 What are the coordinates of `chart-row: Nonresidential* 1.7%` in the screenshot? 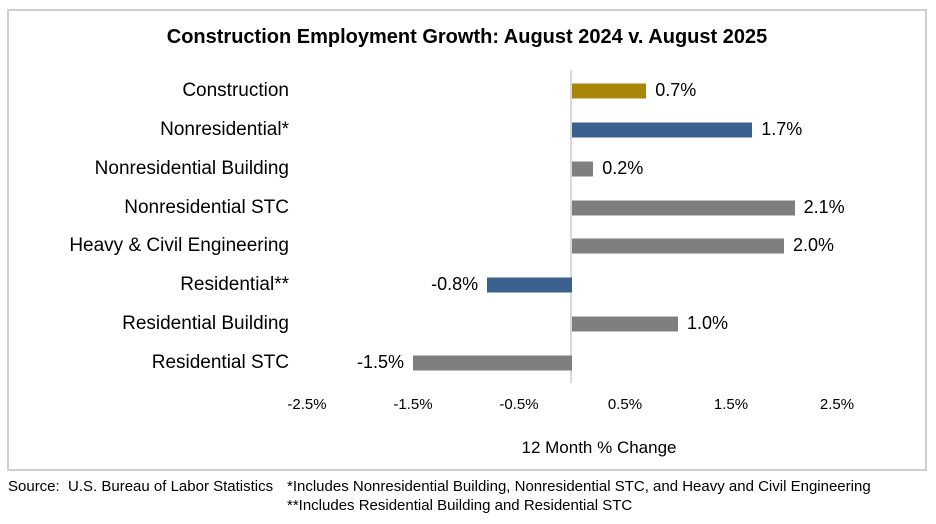 It's located at (467, 130).